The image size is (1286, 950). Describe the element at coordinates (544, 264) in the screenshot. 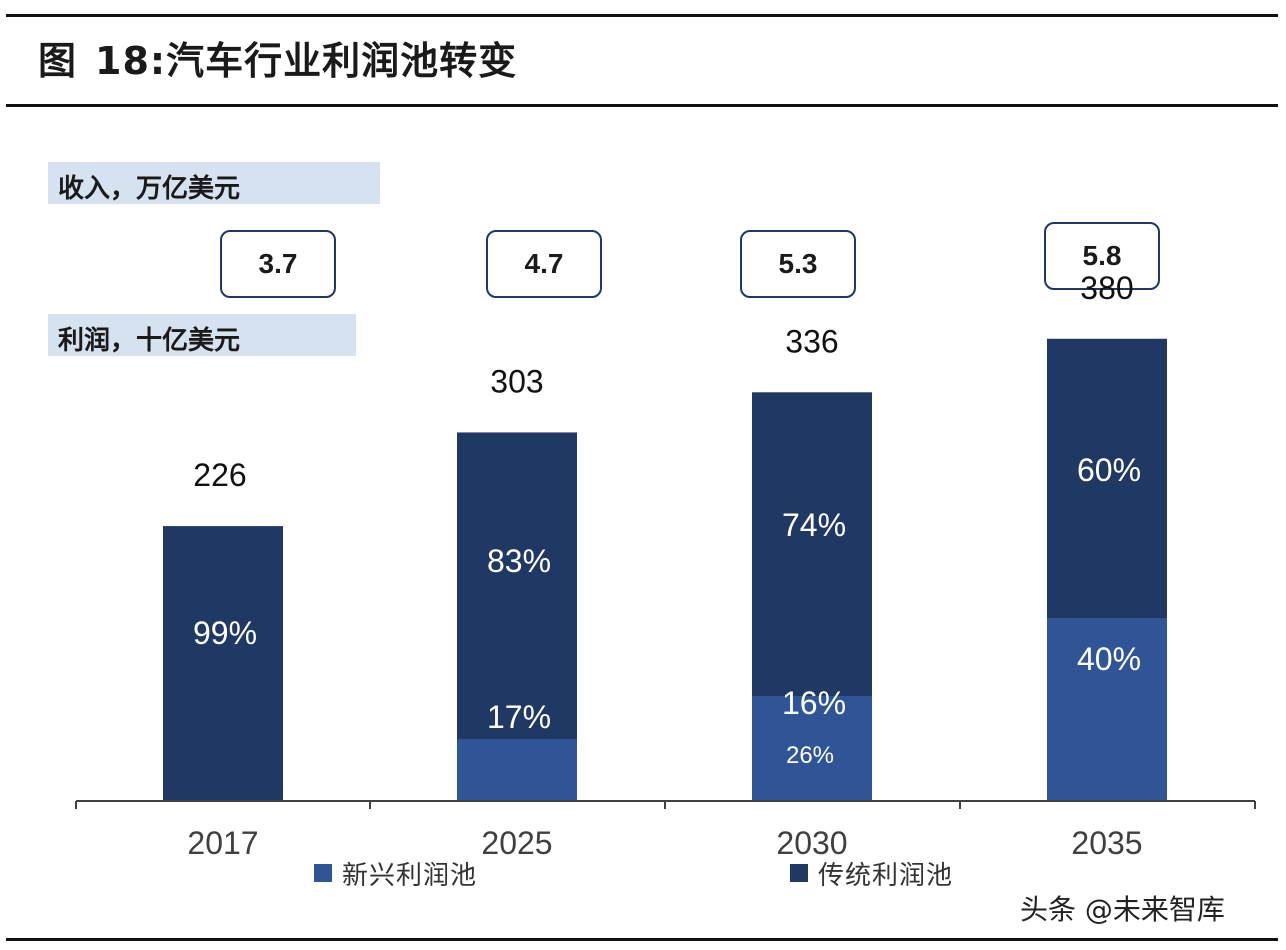

I see `revenue-box-2025: 4.7` at that location.